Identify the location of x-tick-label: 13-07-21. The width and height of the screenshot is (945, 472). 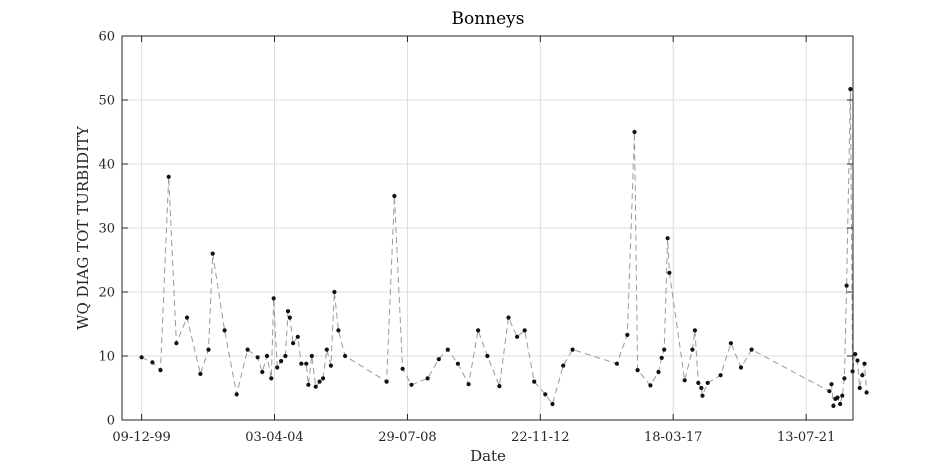
(806, 437).